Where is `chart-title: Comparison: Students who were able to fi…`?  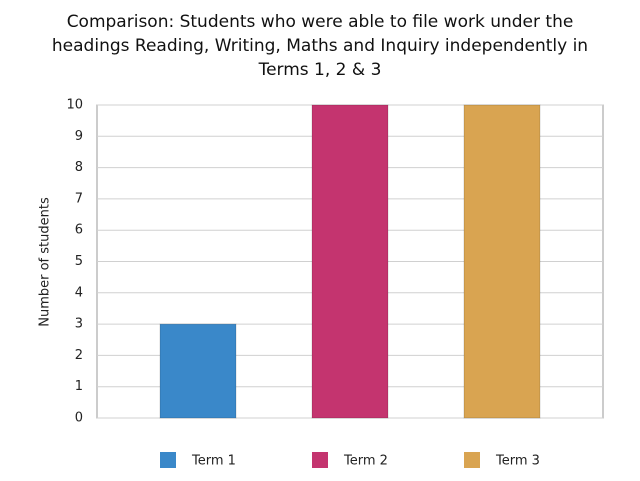 chart-title: Comparison: Students who were able to fi… is located at coordinates (320, 46).